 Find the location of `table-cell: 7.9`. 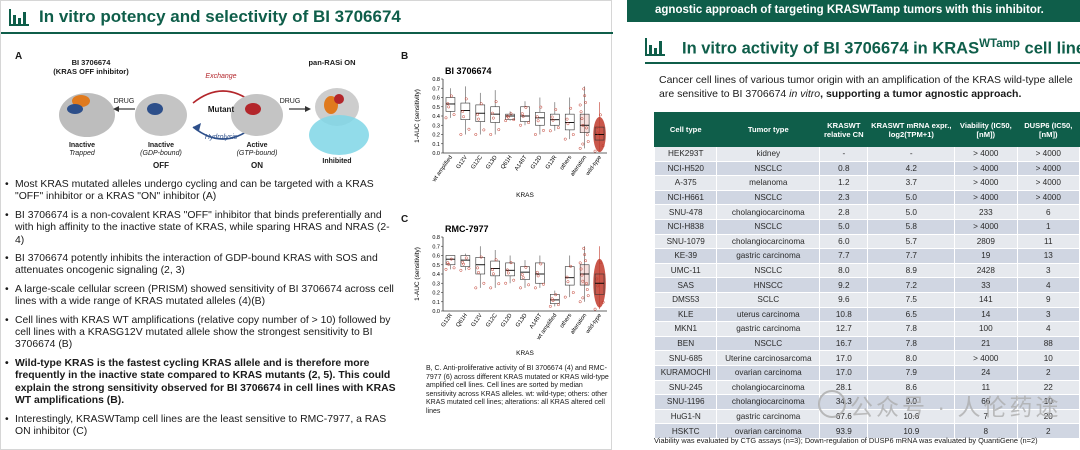

table-cell: 7.9 is located at coordinates (911, 372).